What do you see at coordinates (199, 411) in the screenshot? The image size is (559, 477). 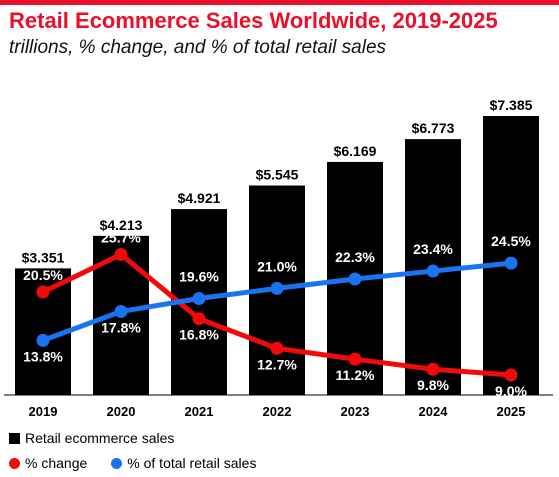 I see `x-tick-label: 2021` at bounding box center [199, 411].